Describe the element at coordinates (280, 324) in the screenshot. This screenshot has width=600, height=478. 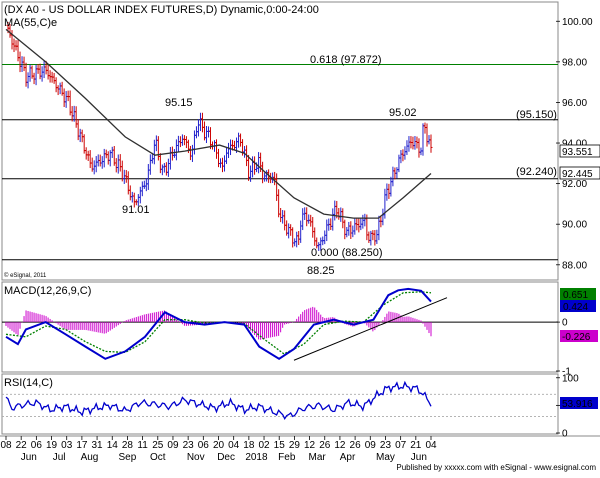
I see `macd-layer` at that location.